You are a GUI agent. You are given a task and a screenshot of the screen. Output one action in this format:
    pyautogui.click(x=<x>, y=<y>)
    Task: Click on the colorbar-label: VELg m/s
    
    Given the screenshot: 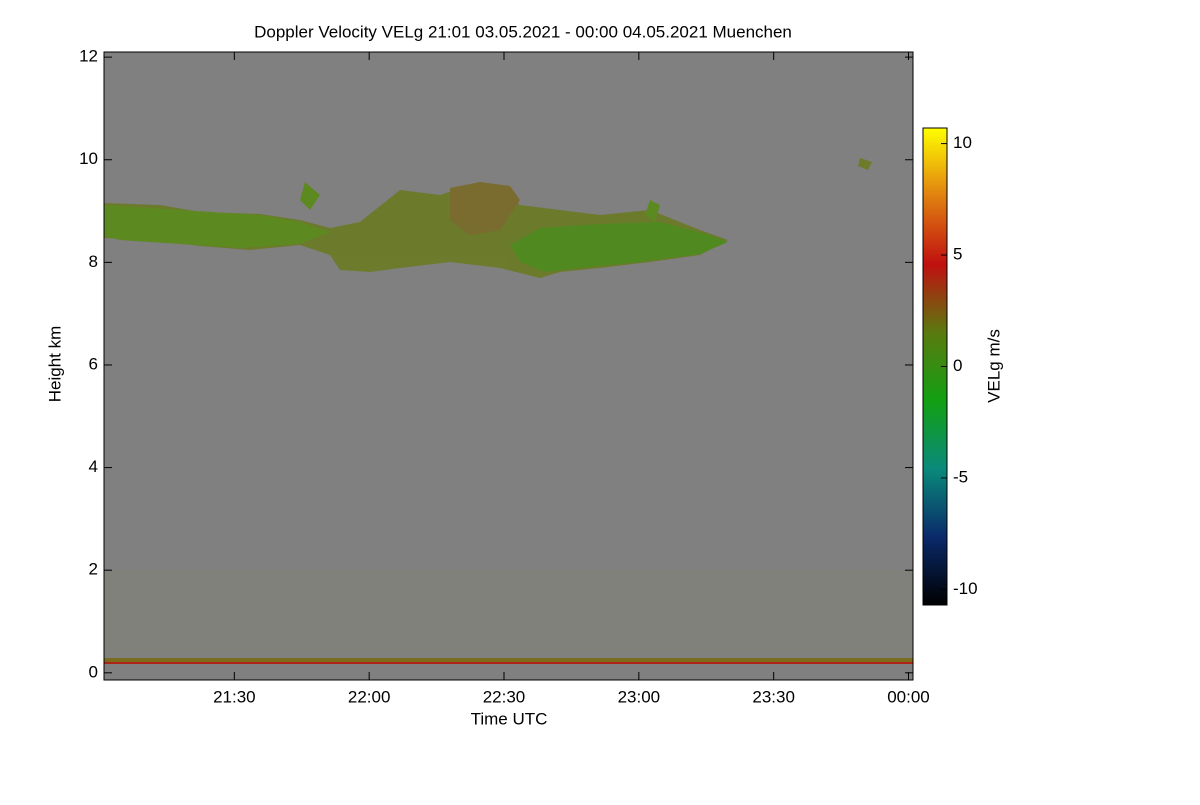 What is the action you would take?
    pyautogui.click(x=993, y=366)
    